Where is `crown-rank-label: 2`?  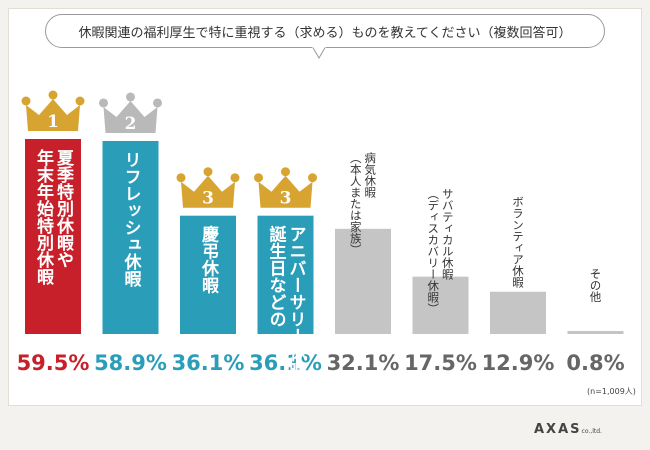
crown-rank-label: 2 is located at coordinates (131, 124).